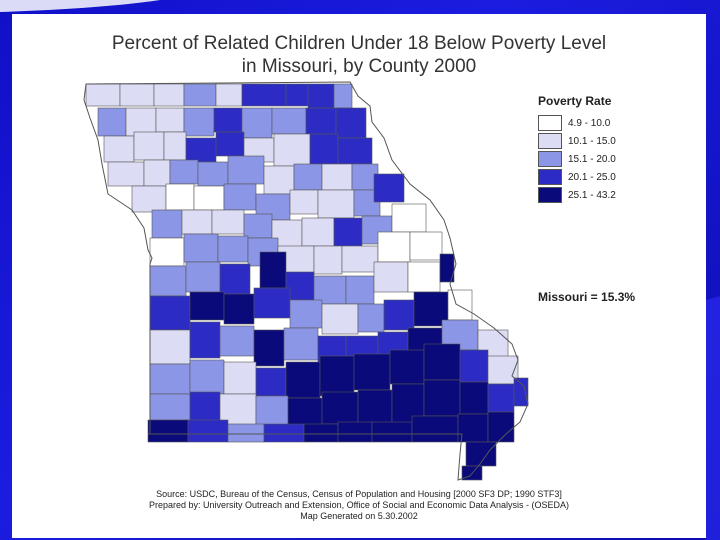 This screenshot has height=540, width=720. Describe the element at coordinates (575, 101) in the screenshot. I see `legend-title: Poverty Rate` at that location.